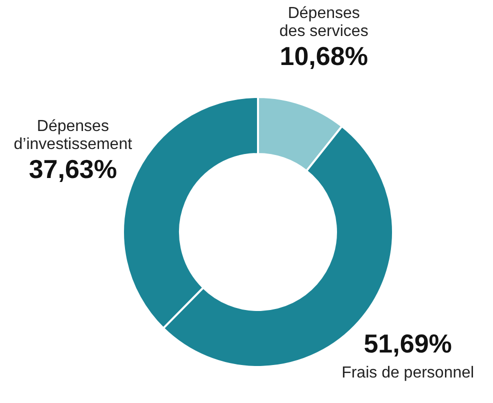 The image size is (493, 403). Describe the element at coordinates (408, 373) in the screenshot. I see `slice-label: Frais de personnel` at that location.